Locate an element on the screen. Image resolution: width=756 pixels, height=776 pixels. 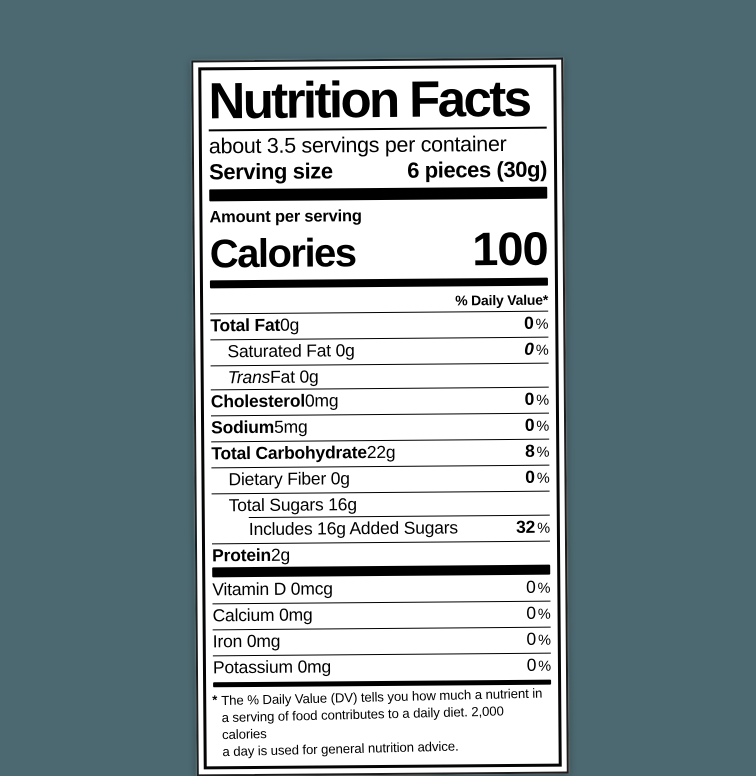
nutrient-name-bold: Cholesterol is located at coordinates (258, 401).